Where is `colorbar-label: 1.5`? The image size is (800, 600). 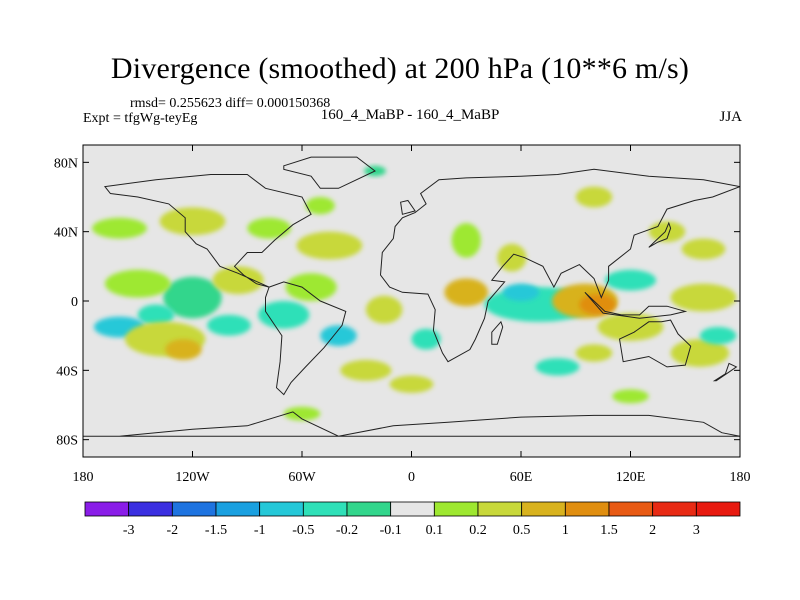 colorbar-label: 1.5 is located at coordinates (609, 530).